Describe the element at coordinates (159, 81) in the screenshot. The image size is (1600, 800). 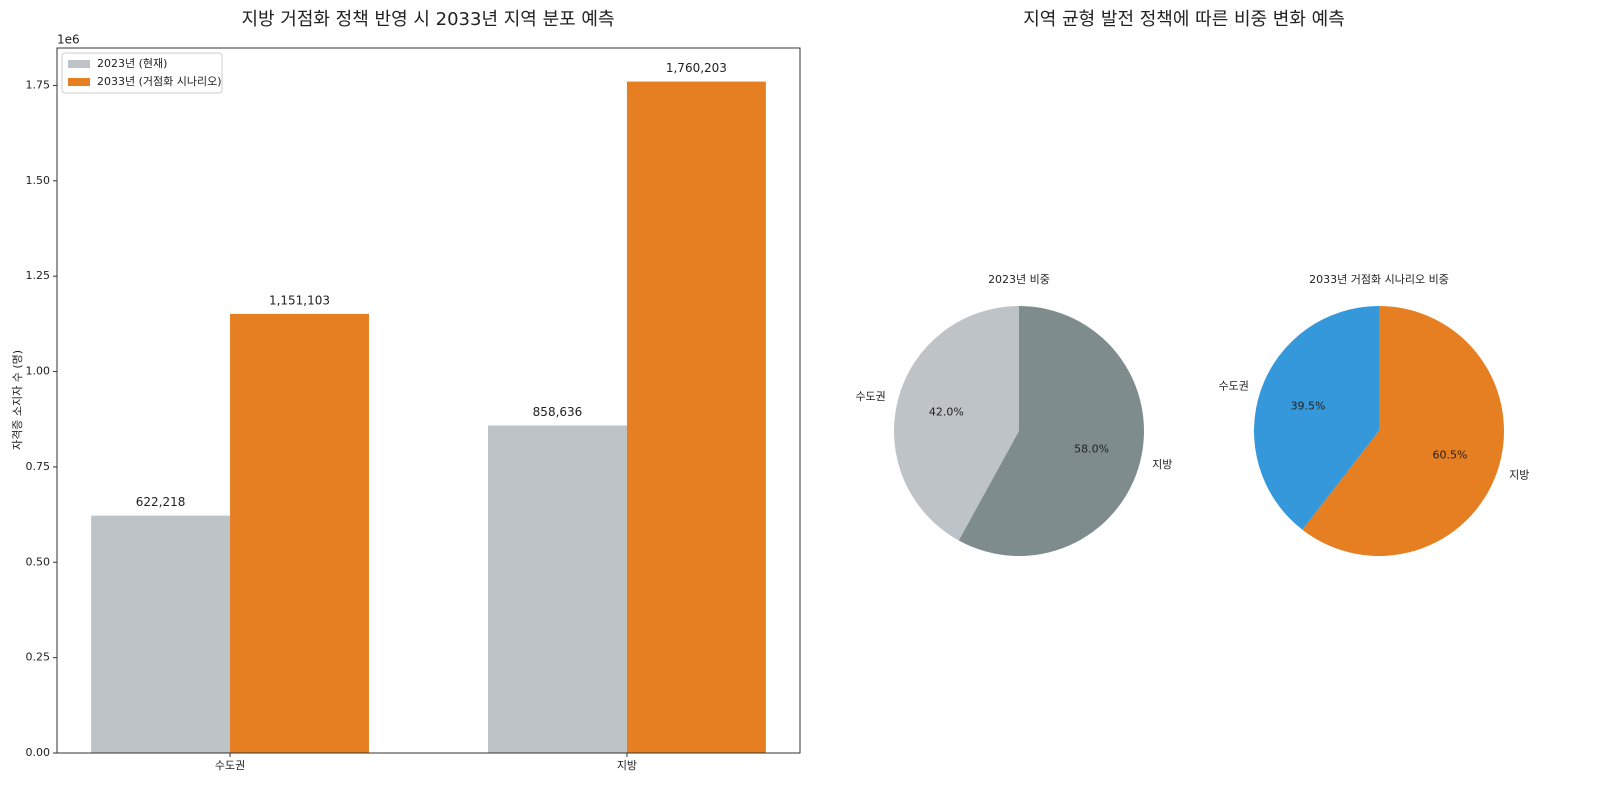
I see `legend-label: 2033년 (거점화 시나리오)` at that location.